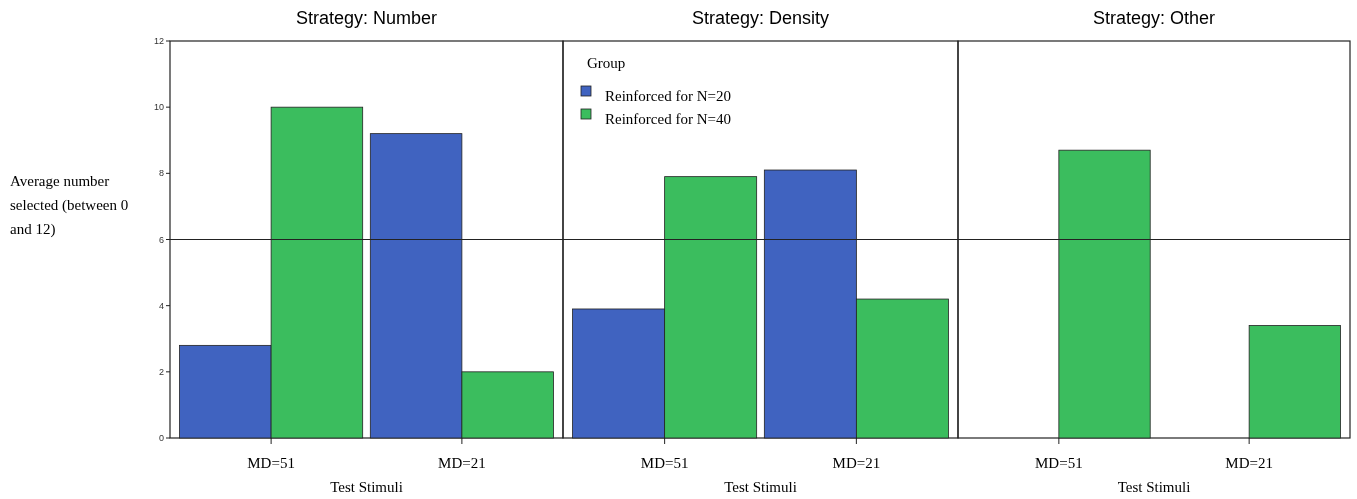  I want to click on legend-title: Group, so click(606, 63).